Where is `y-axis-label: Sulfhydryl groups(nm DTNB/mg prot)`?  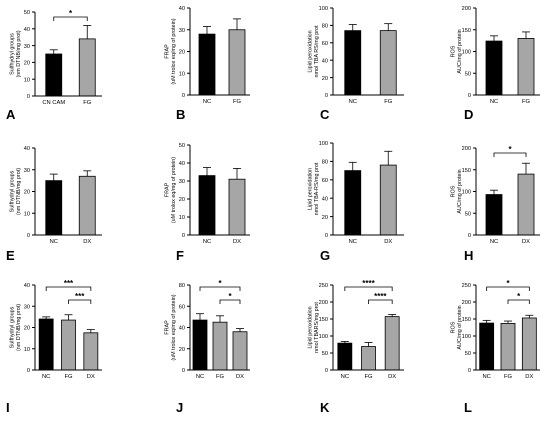 y-axis-label: Sulfhydryl groups(nm DTNB/mg prot) is located at coordinates (16, 53).